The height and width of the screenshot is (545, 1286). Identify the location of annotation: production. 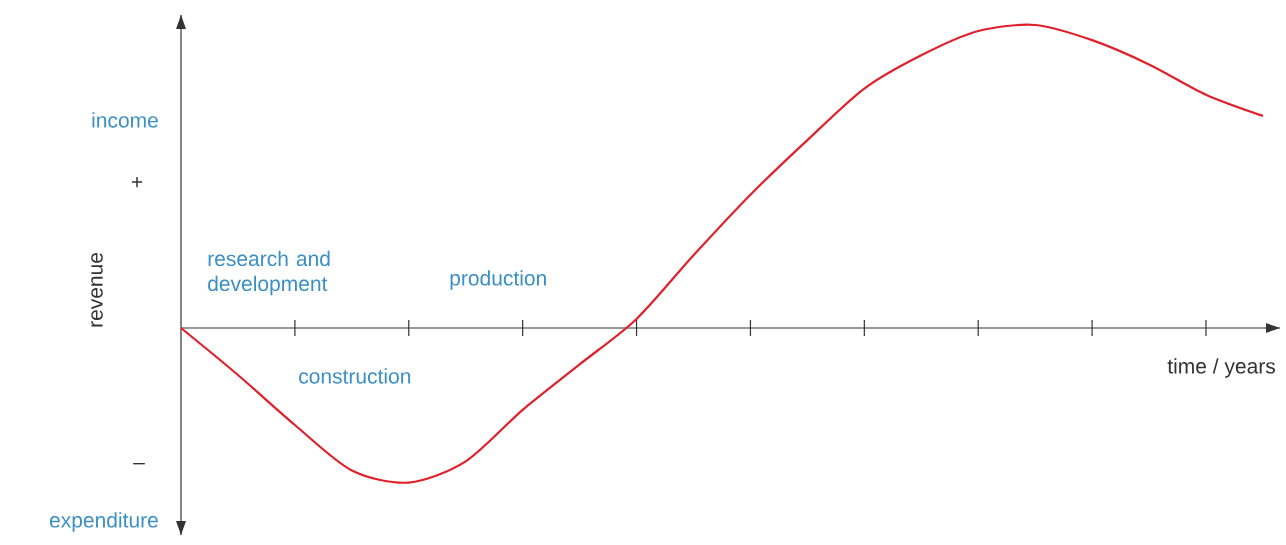
(498, 280).